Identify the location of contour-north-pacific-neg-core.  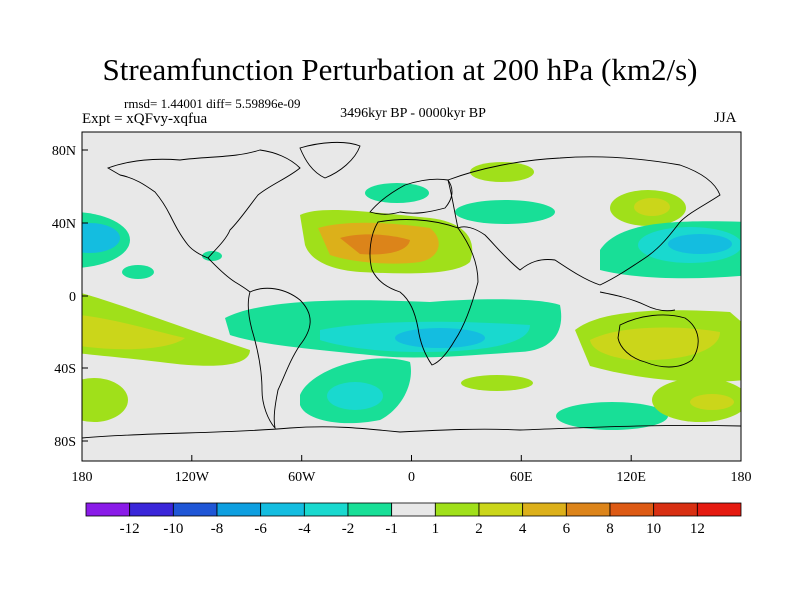
(700, 244).